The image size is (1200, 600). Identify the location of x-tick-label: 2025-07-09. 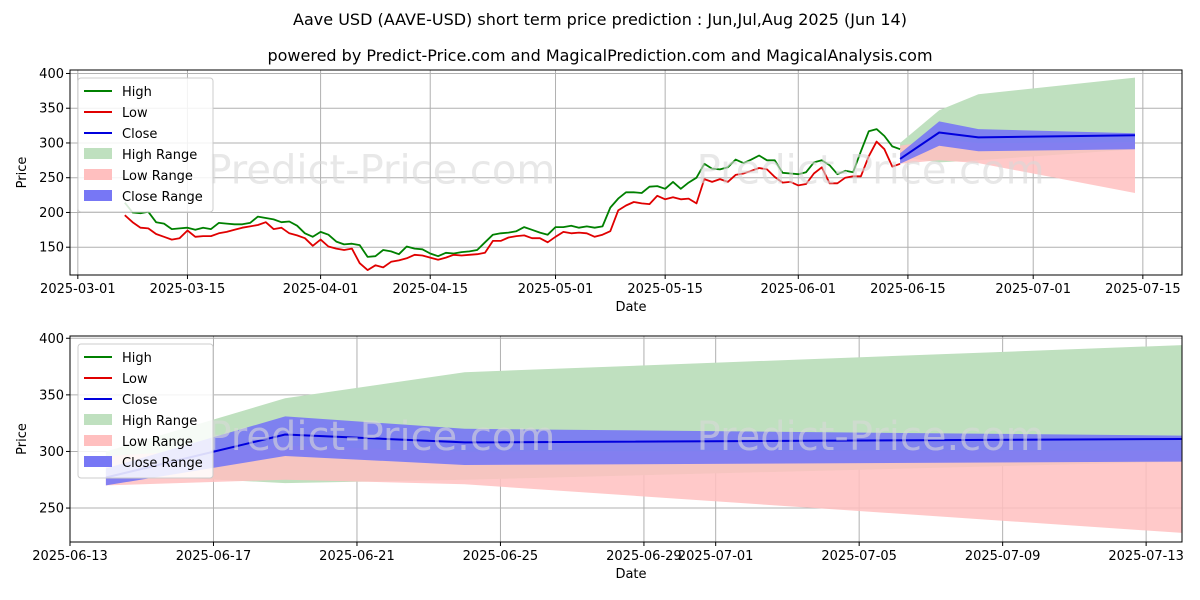
(1003, 556).